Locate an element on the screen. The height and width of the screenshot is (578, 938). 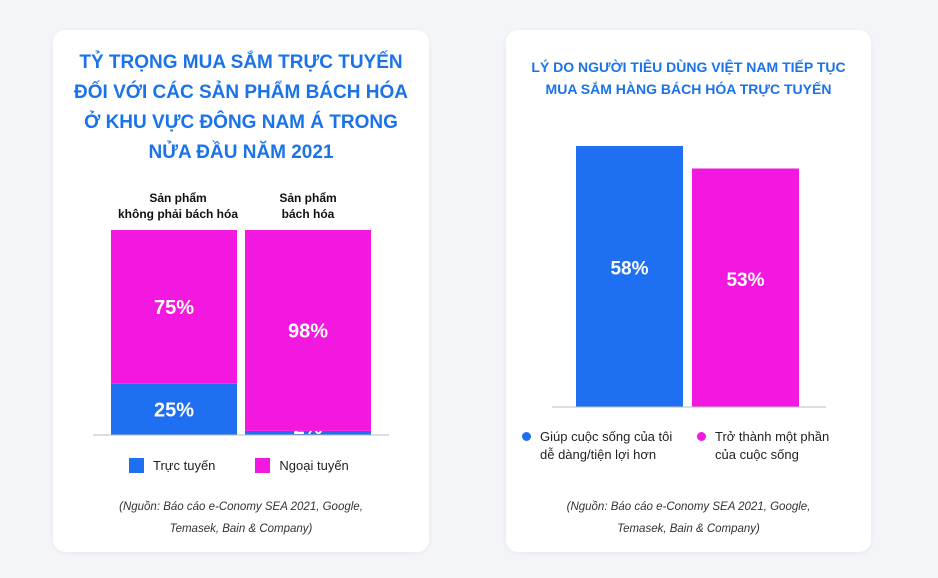
legend-part-of-life-line-1: Trở thành một phần is located at coordinates (772, 436).